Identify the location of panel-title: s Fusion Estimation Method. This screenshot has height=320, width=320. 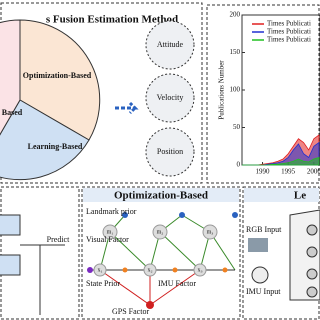
(112, 20).